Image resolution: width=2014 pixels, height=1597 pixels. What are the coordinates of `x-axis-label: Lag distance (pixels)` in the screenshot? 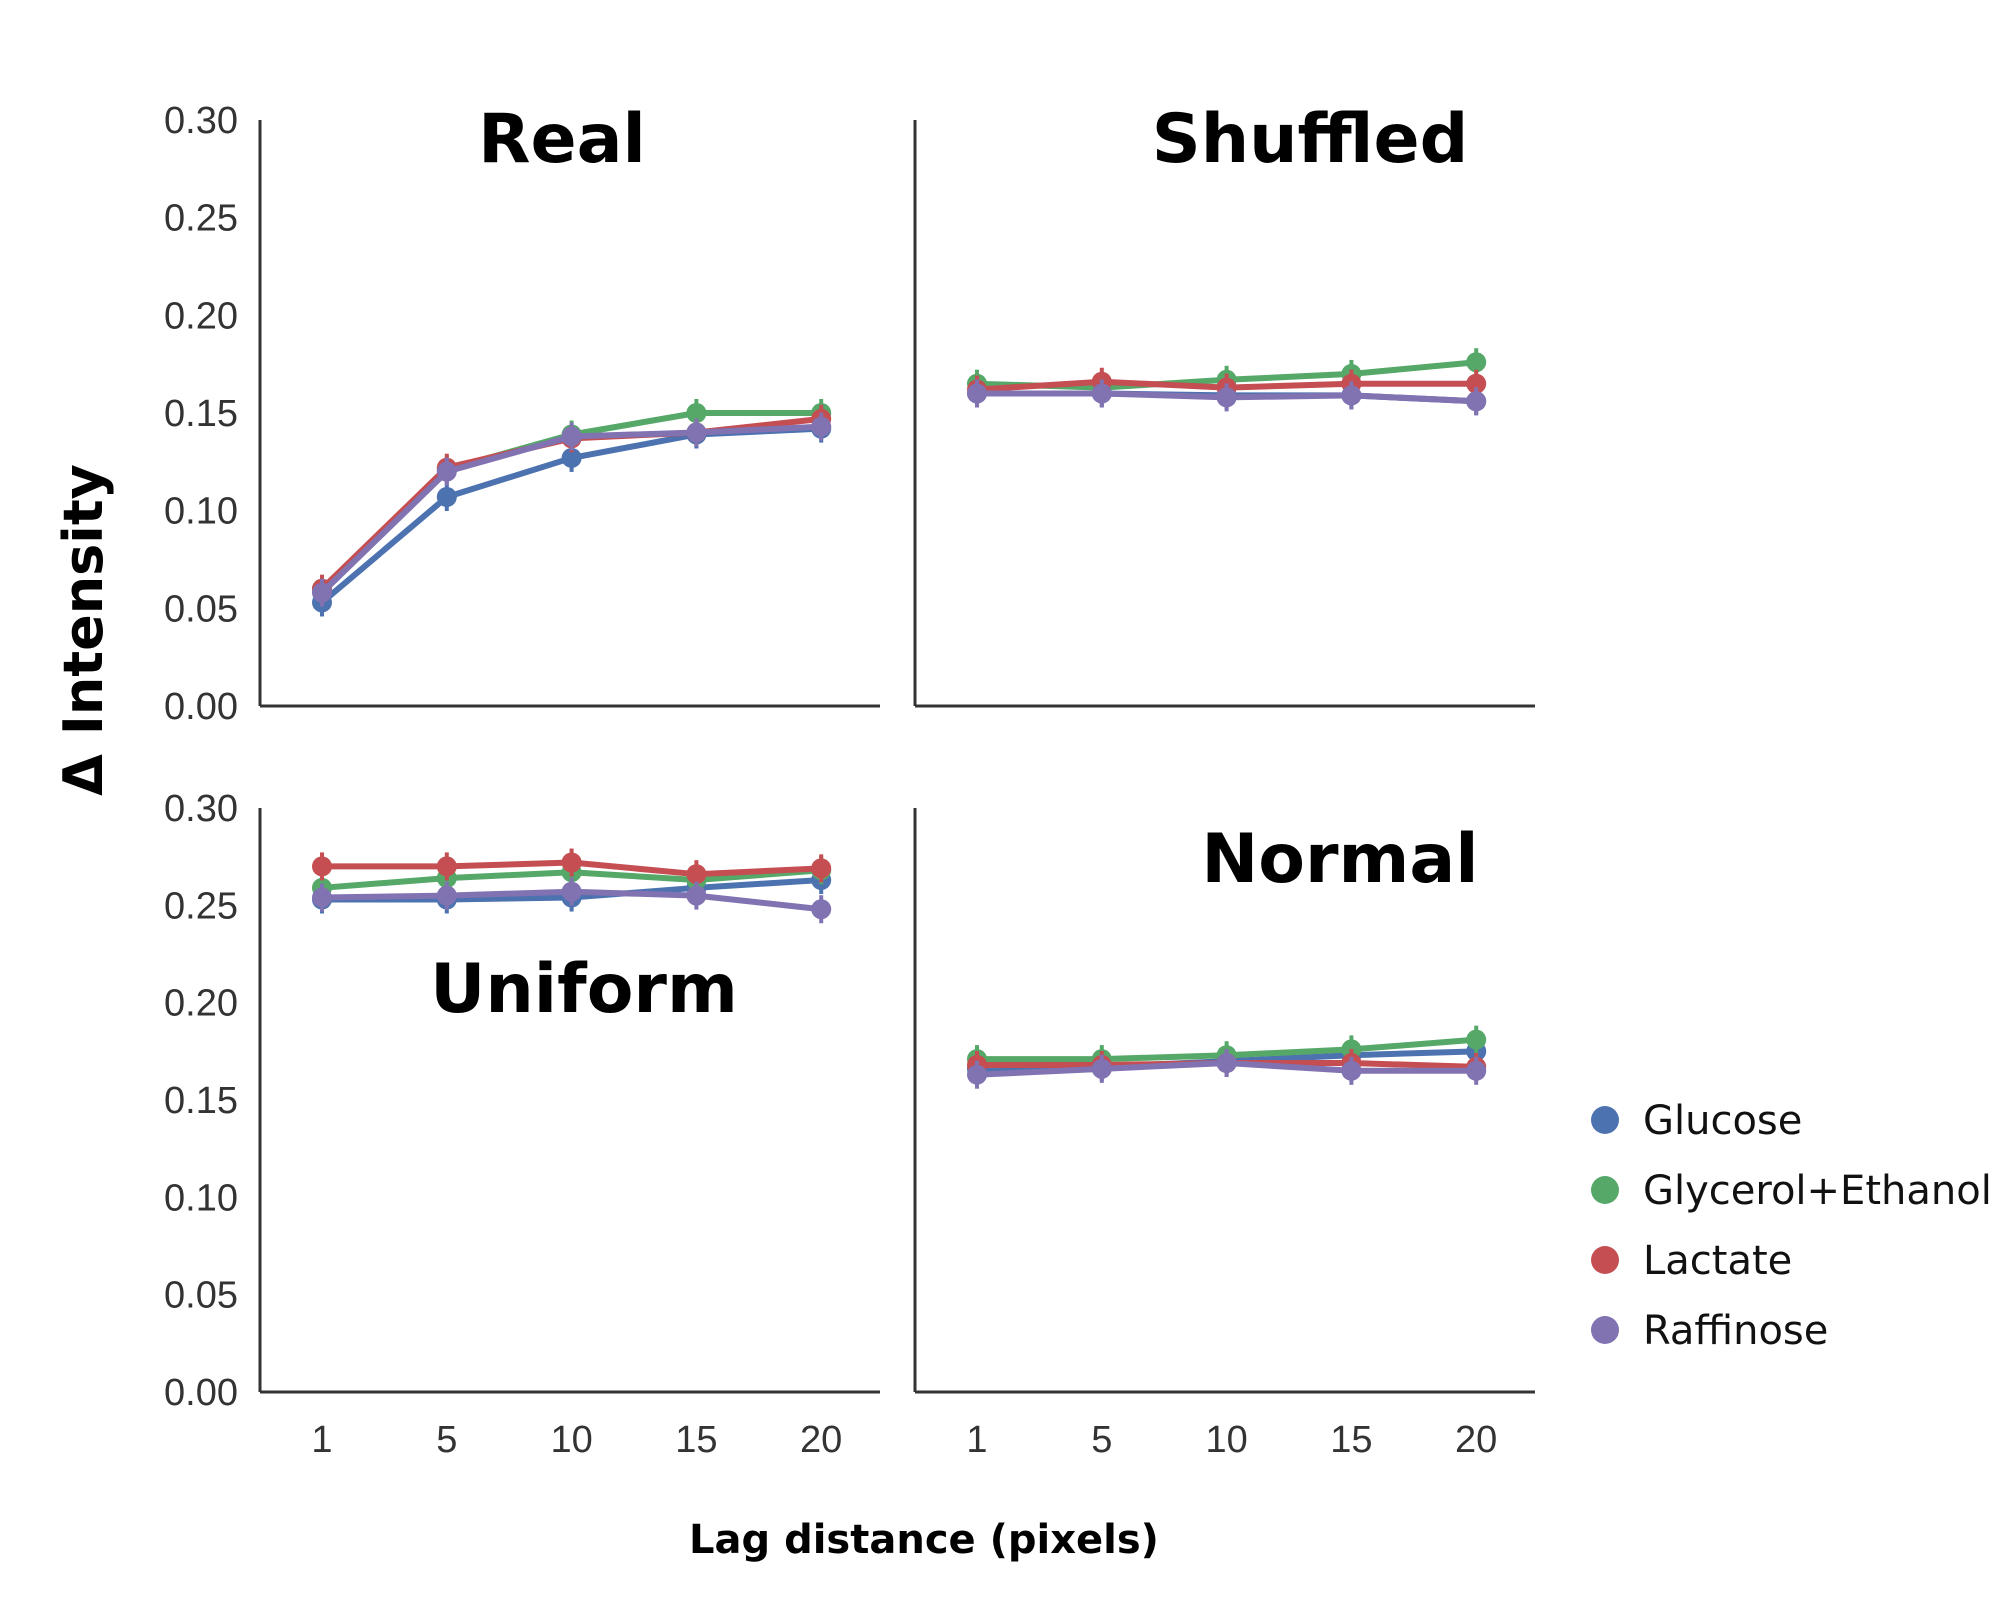 It's located at (924, 1540).